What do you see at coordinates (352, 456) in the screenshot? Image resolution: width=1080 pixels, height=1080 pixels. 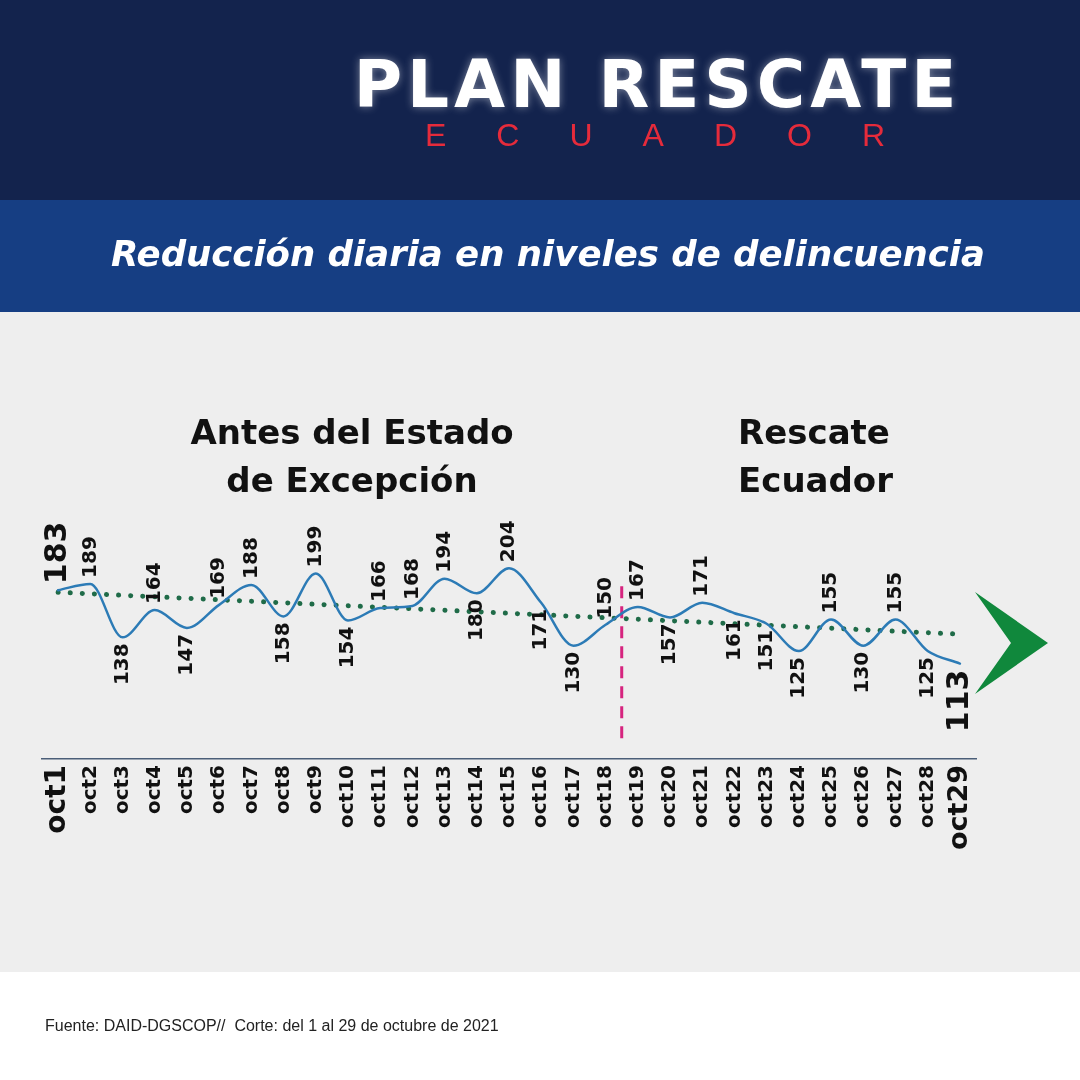 I see `text: Antes del Estado de Excepción` at bounding box center [352, 456].